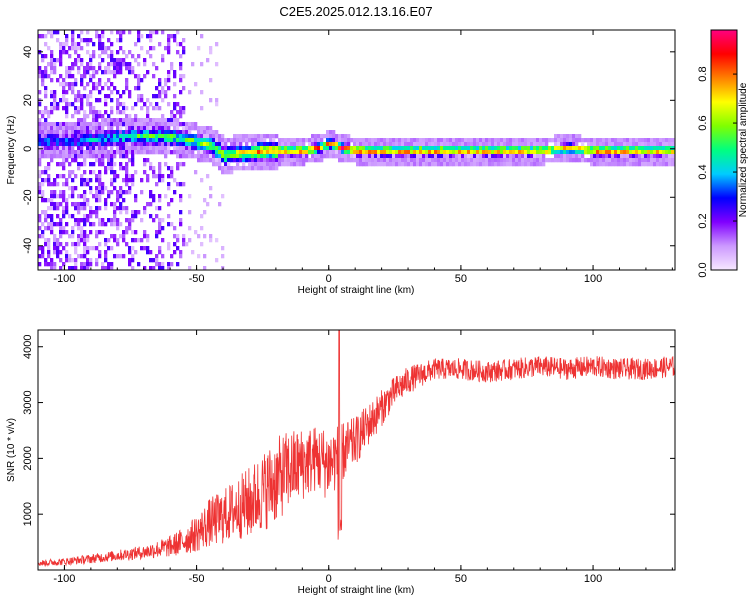 The image size is (750, 600). Describe the element at coordinates (197, 279) in the screenshot. I see `spectrogram-x-tick-label: -50` at that location.